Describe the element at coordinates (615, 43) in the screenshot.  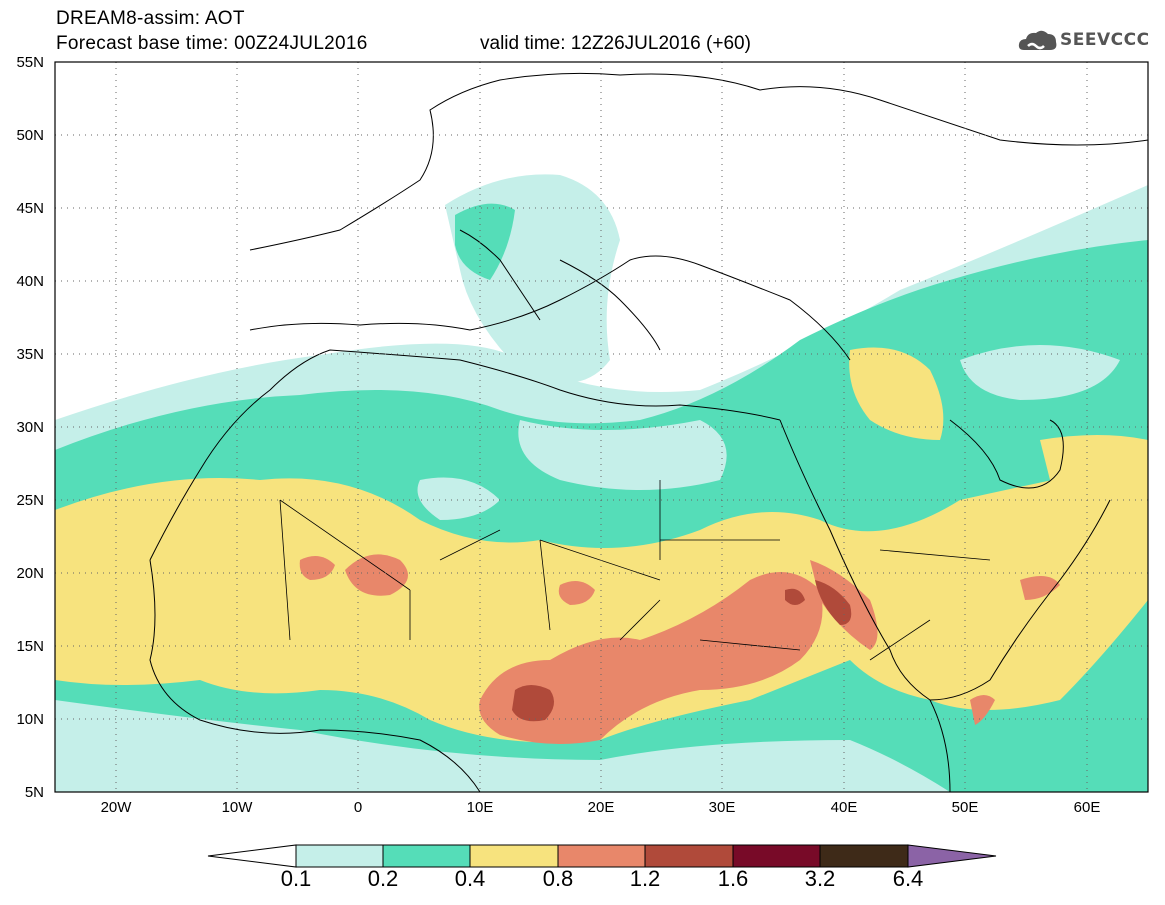
I see `valid-time: valid time: 12Z26JUL2016 (+60)` at that location.